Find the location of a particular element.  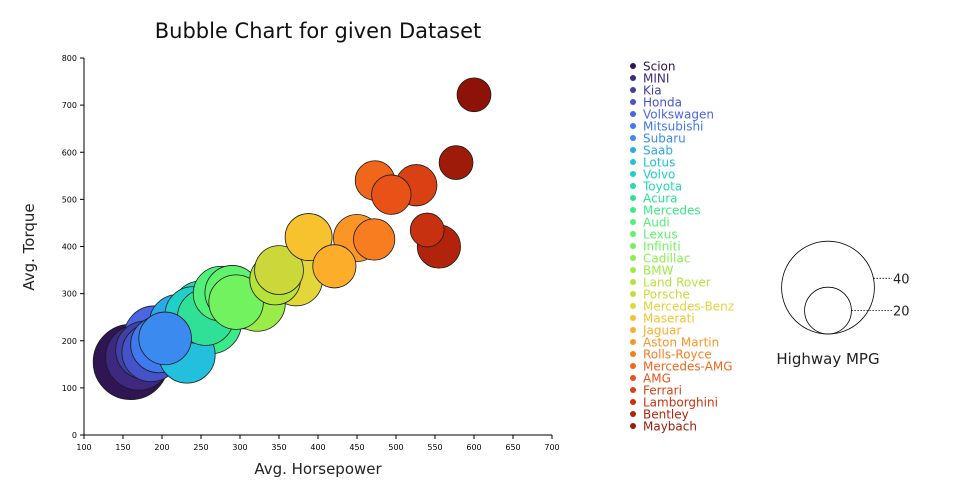

legend-label: AMG is located at coordinates (657, 379).